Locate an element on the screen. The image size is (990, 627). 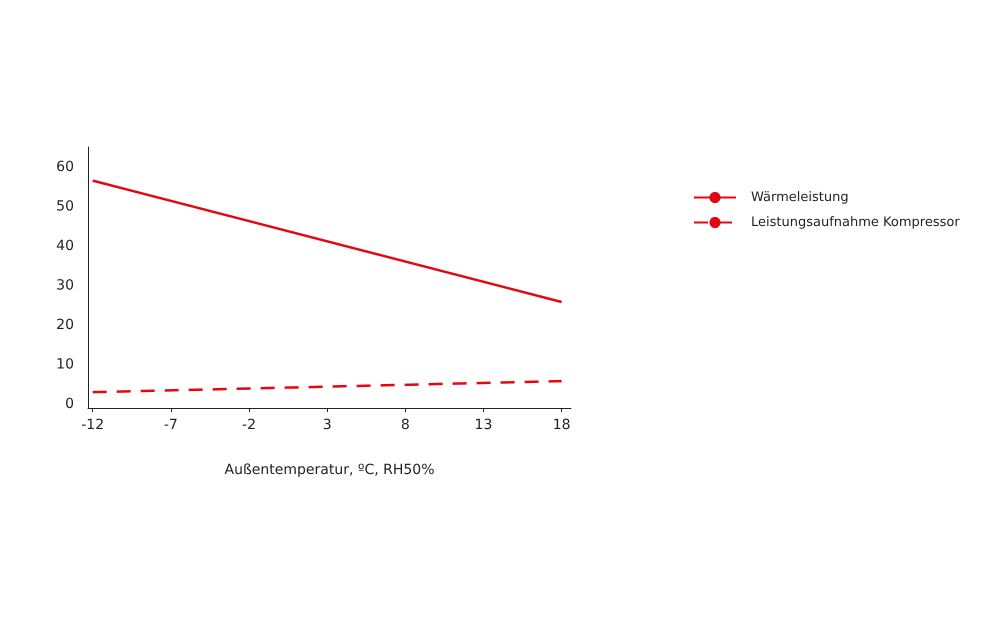
x-tick-label: -2 is located at coordinates (249, 425).